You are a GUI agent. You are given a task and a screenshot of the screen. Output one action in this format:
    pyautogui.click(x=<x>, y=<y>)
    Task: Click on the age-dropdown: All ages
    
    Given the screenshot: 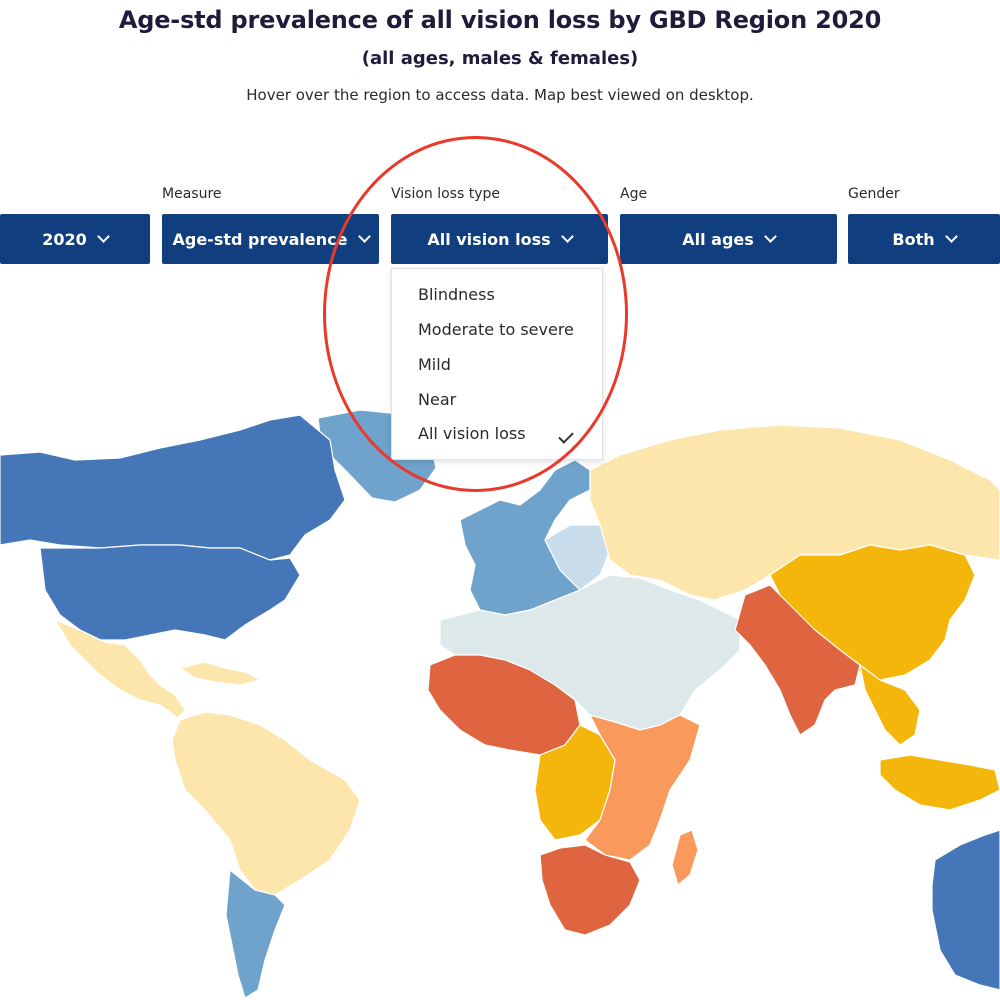 What is the action you would take?
    pyautogui.click(x=728, y=239)
    